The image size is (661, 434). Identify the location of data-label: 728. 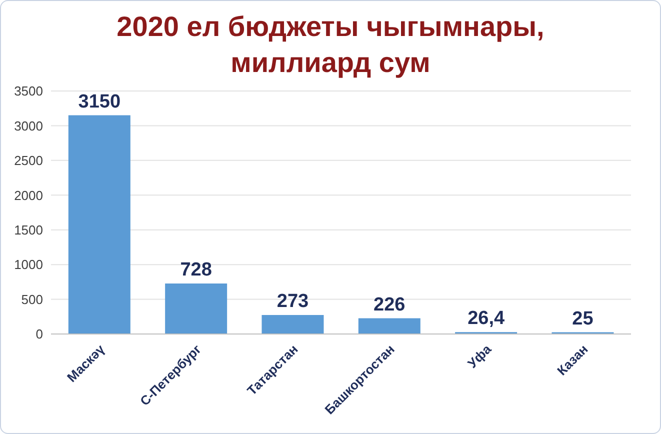
(196, 269).